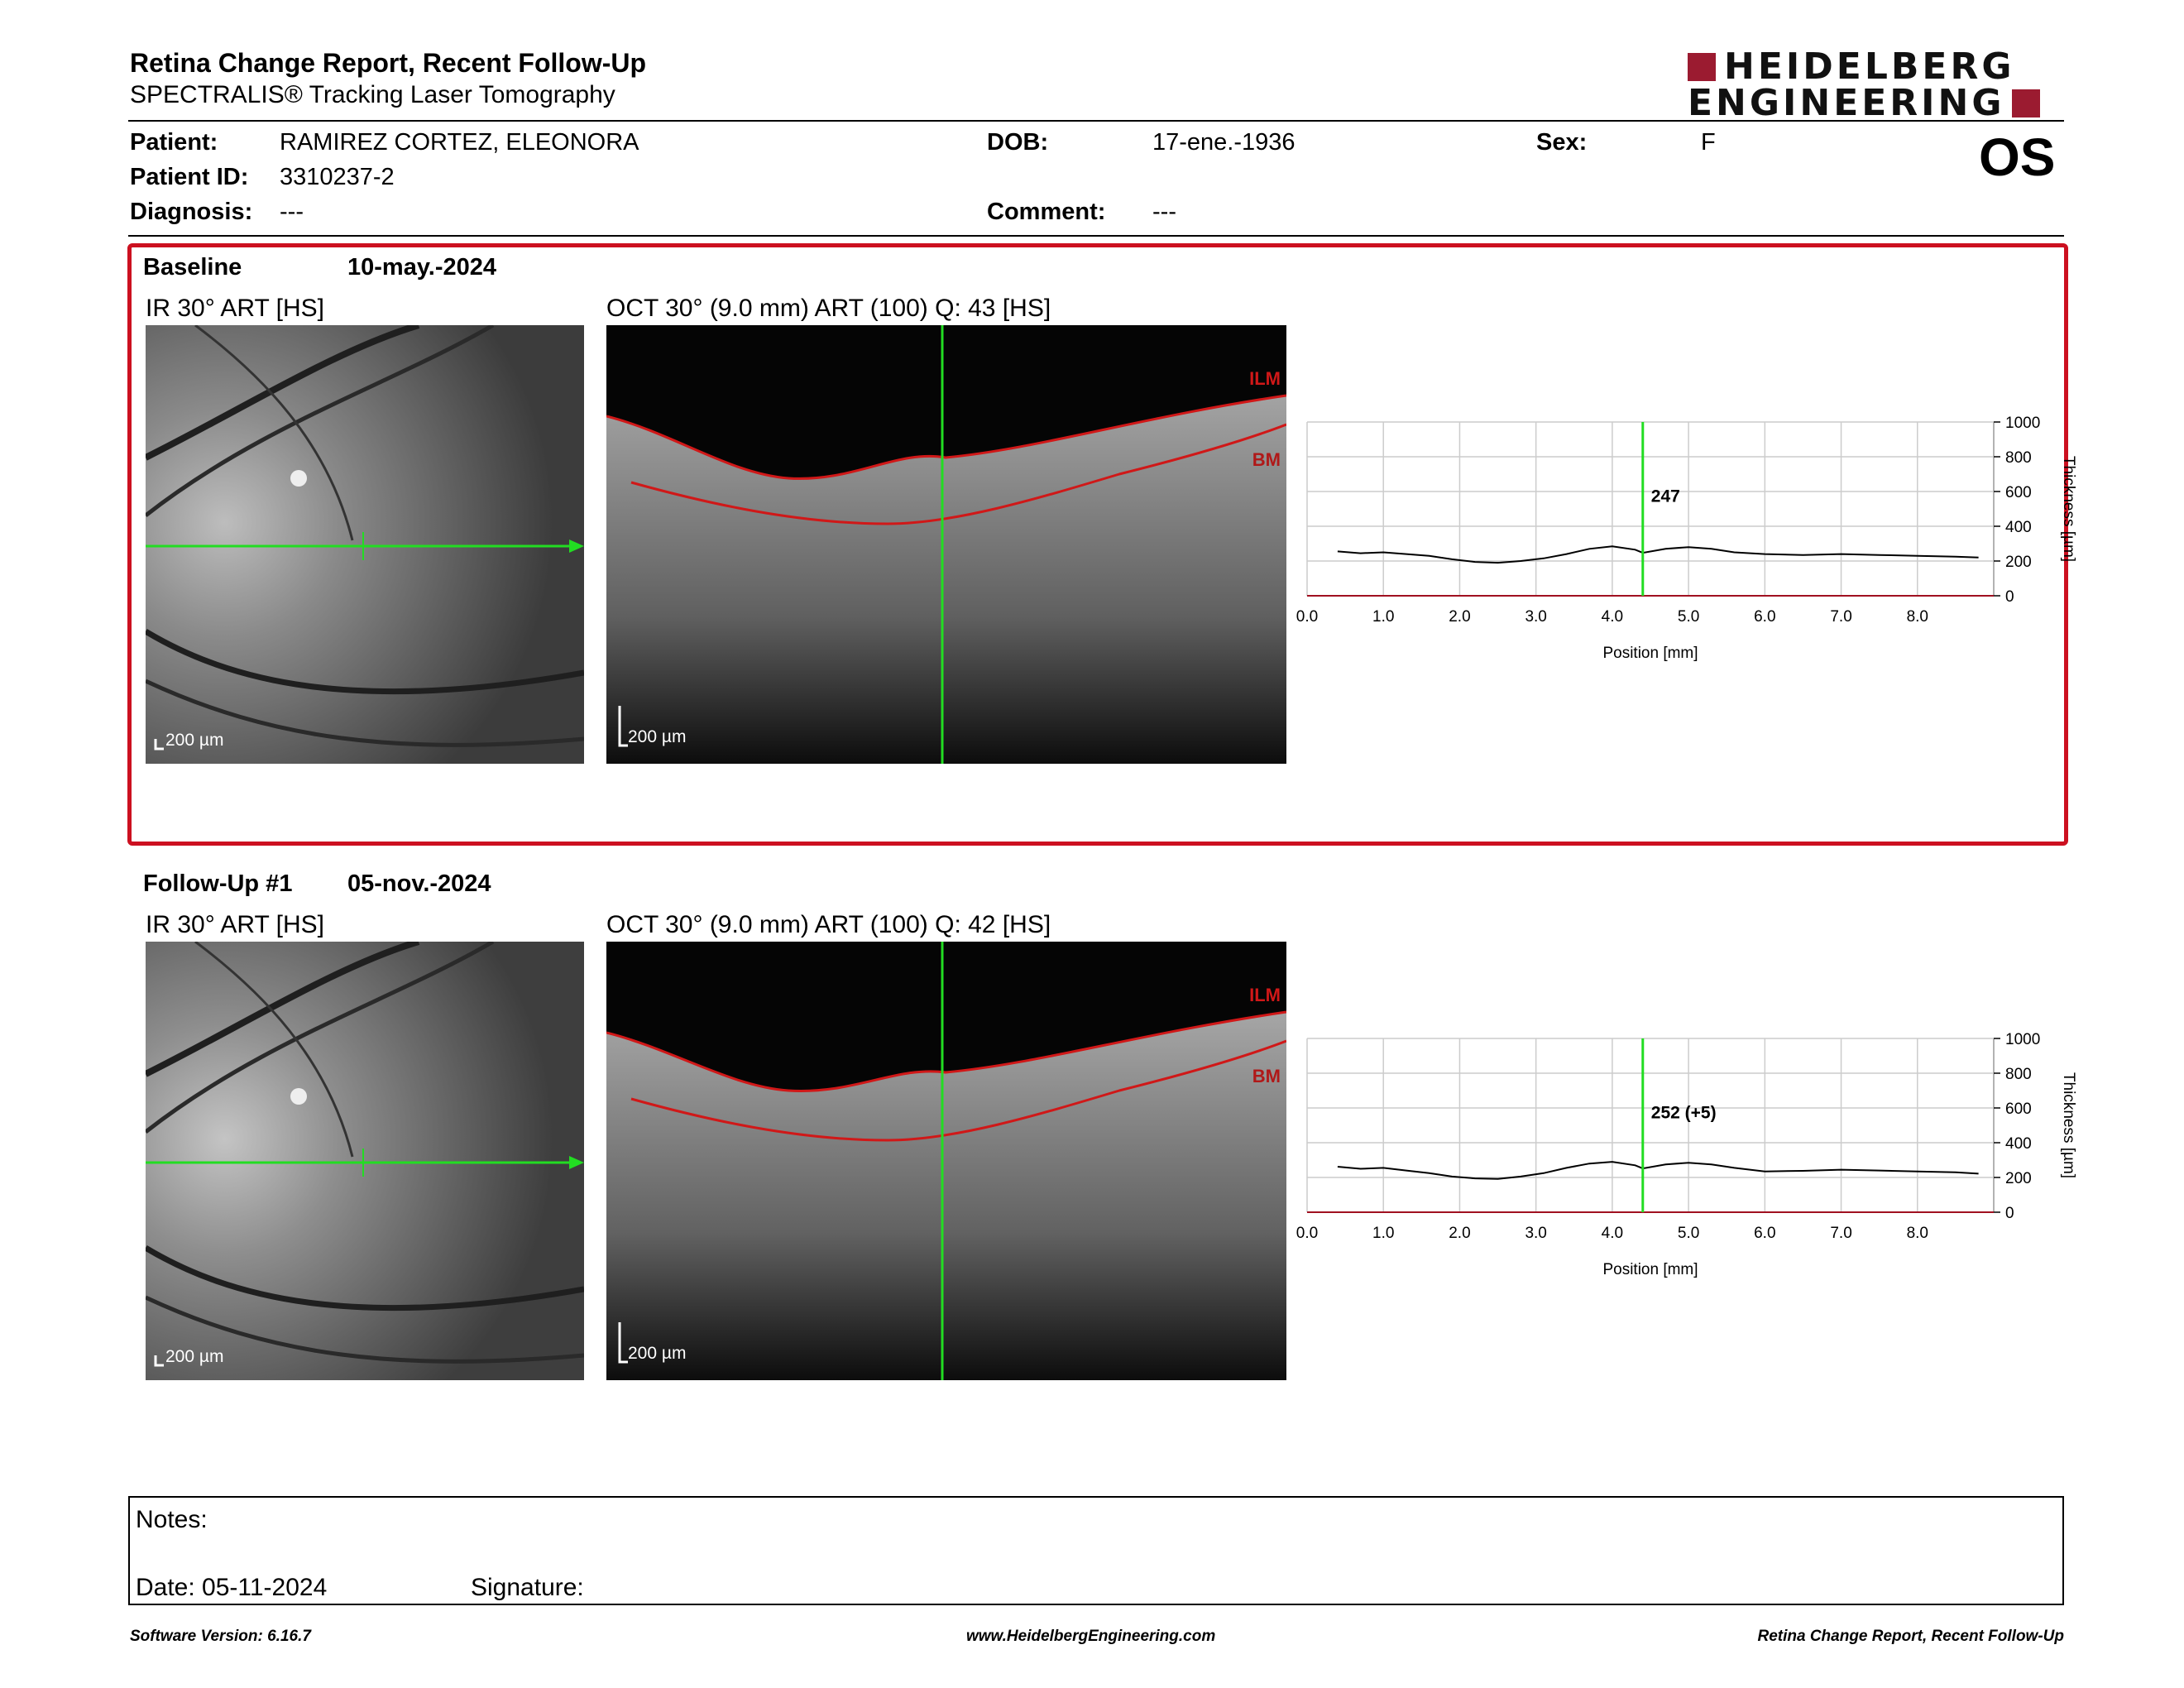  I want to click on notes-label: Notes:, so click(172, 1519).